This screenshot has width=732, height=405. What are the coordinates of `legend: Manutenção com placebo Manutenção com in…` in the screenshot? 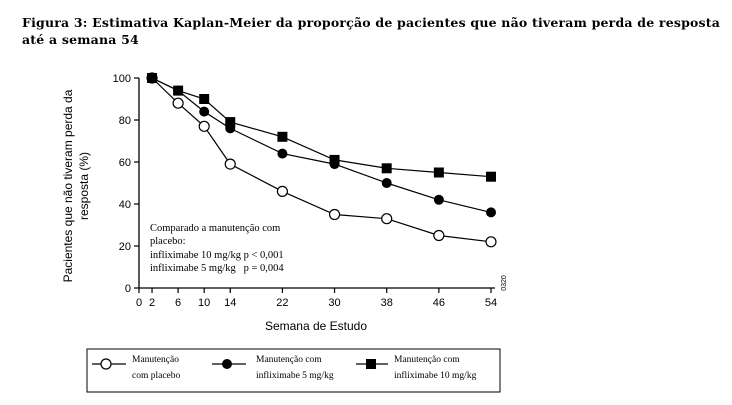 It's located at (293, 370).